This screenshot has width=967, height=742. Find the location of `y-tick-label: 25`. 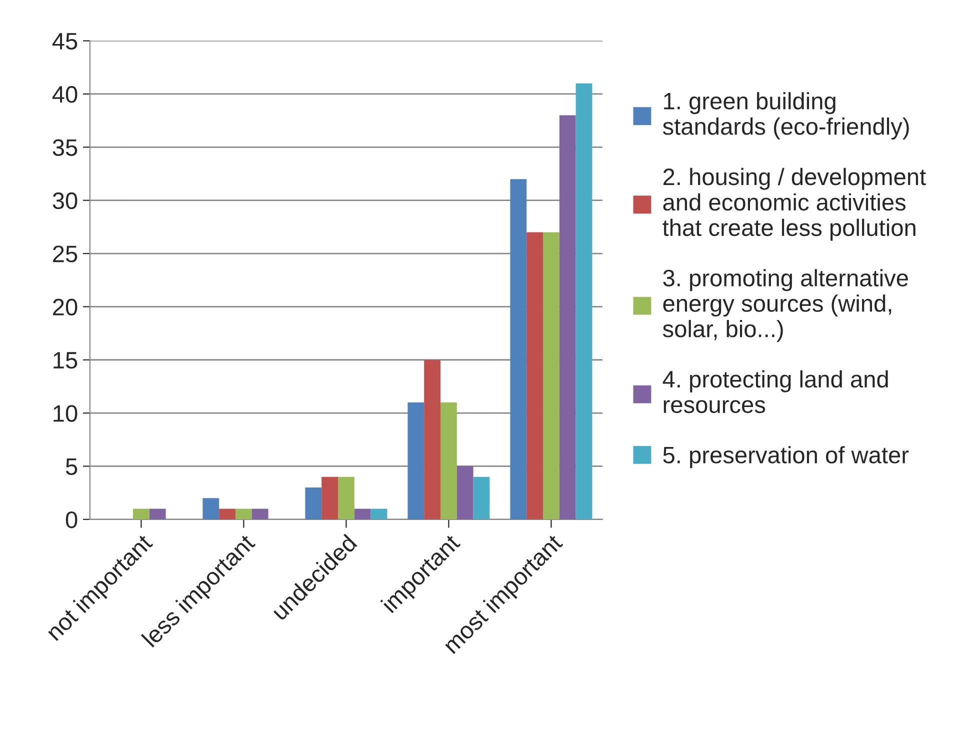

y-tick-label: 25 is located at coordinates (65, 254).